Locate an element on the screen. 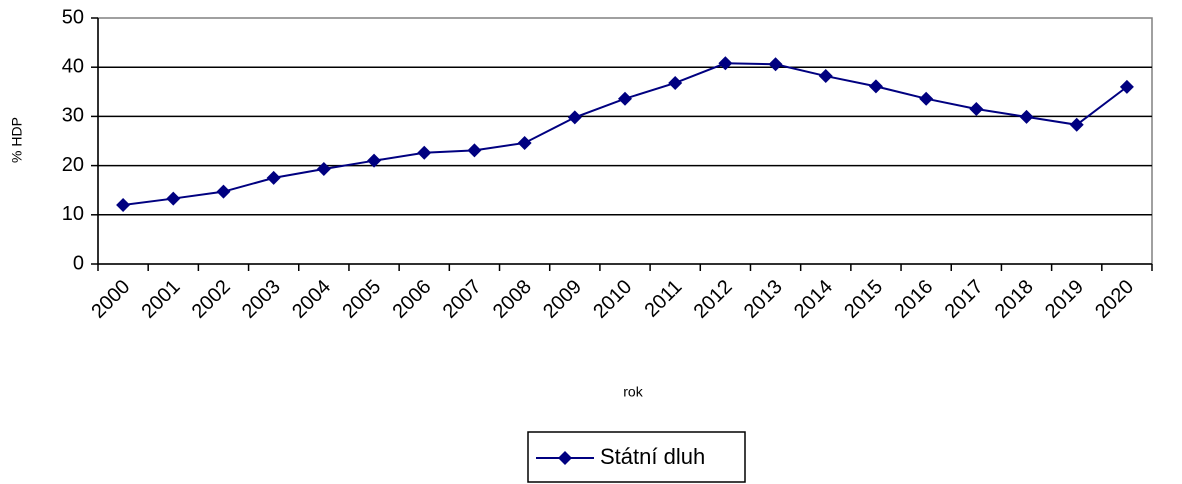  x-tick-label: 2017 is located at coordinates (964, 299).